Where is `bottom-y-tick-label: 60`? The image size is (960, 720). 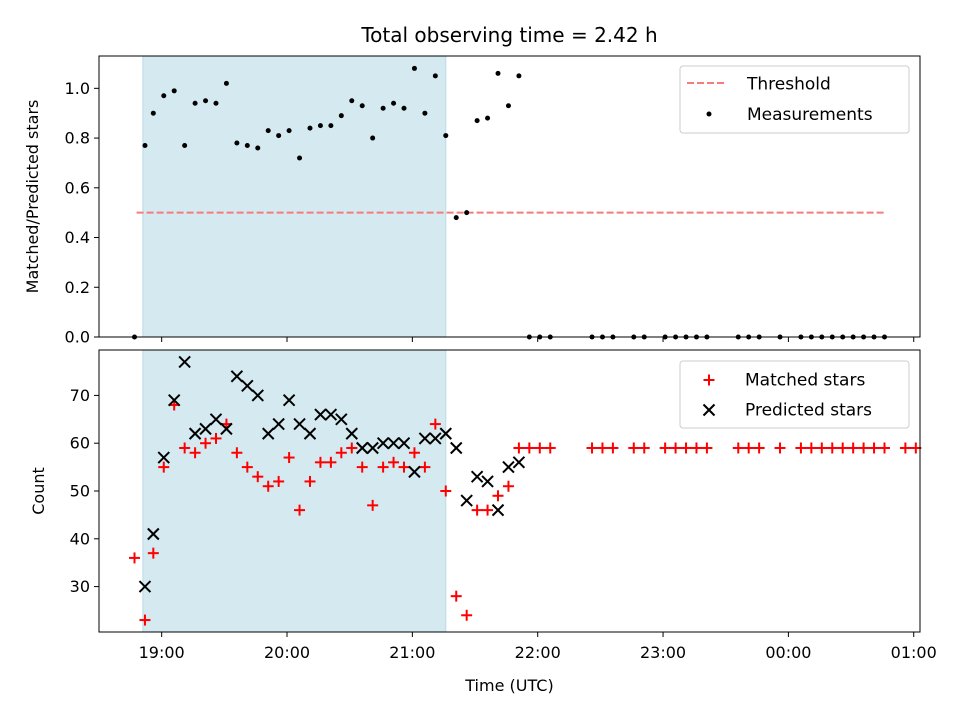 bottom-y-tick-label: 60 is located at coordinates (80, 443).